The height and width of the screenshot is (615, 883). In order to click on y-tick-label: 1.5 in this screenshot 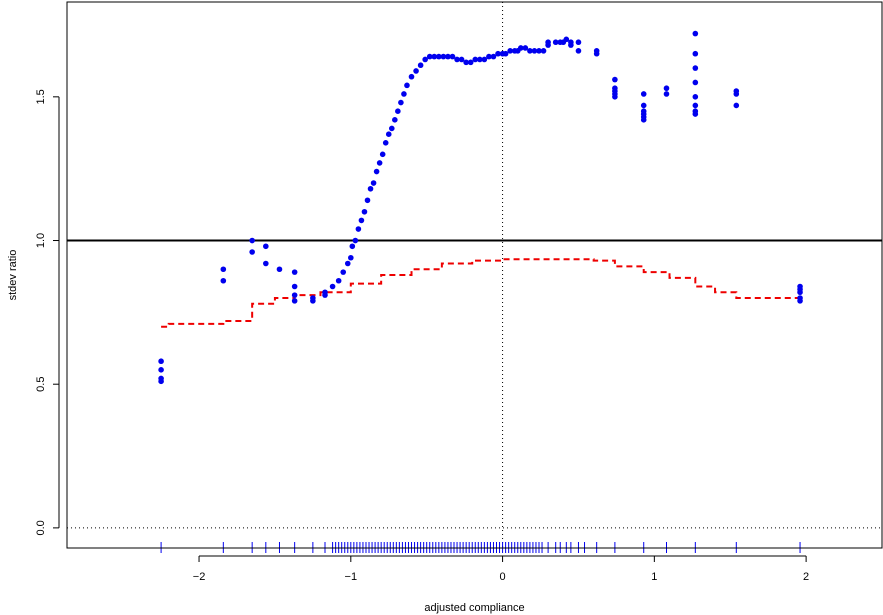, I will do `click(41, 96)`.